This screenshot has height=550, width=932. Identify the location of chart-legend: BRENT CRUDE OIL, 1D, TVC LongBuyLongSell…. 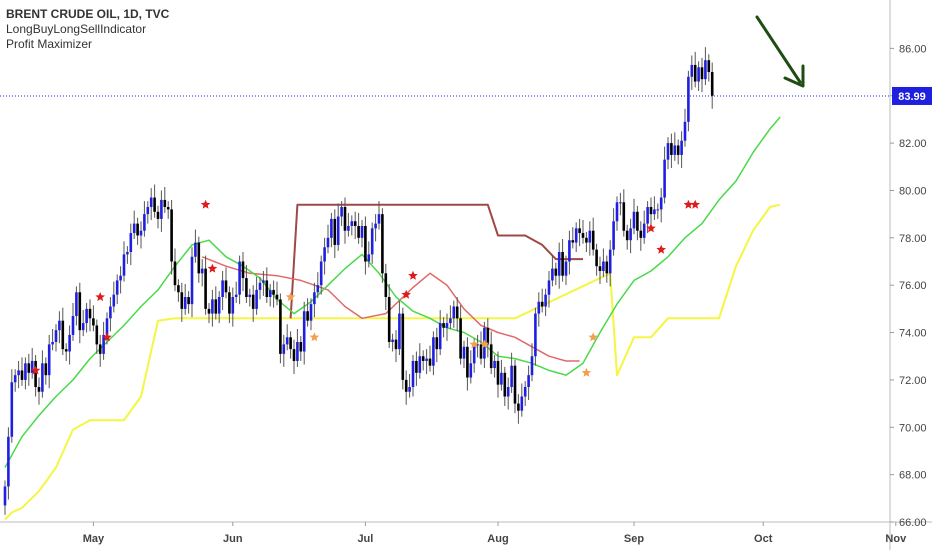
(87, 29).